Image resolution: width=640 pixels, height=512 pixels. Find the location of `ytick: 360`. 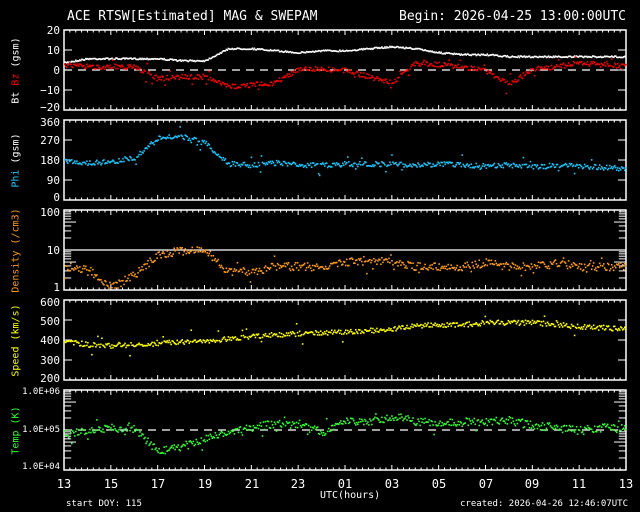

ytick: 360 is located at coordinates (50, 122).